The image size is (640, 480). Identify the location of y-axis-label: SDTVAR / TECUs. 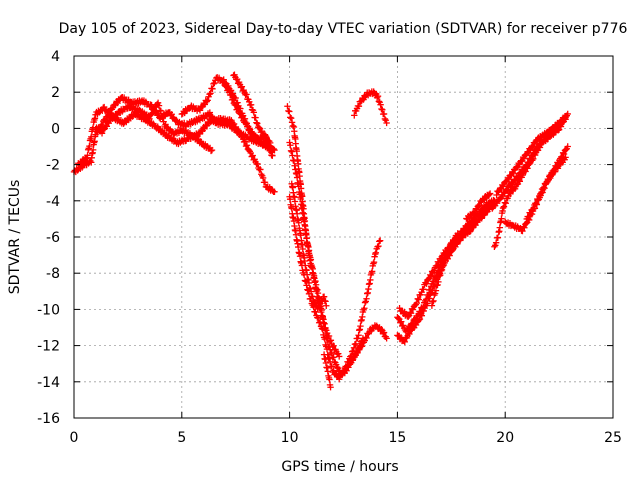
(15, 237).